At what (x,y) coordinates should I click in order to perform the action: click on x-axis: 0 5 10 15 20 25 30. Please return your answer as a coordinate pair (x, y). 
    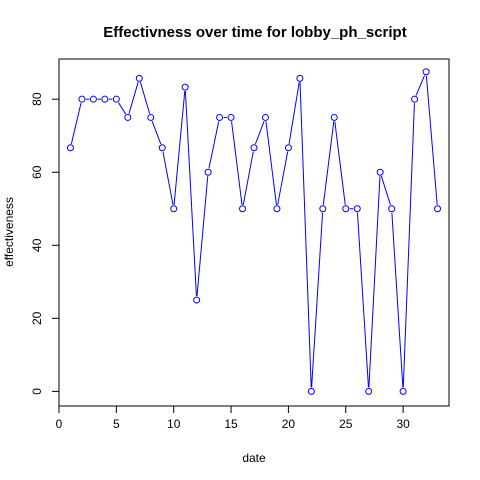
    Looking at the image, I should click on (233, 418).